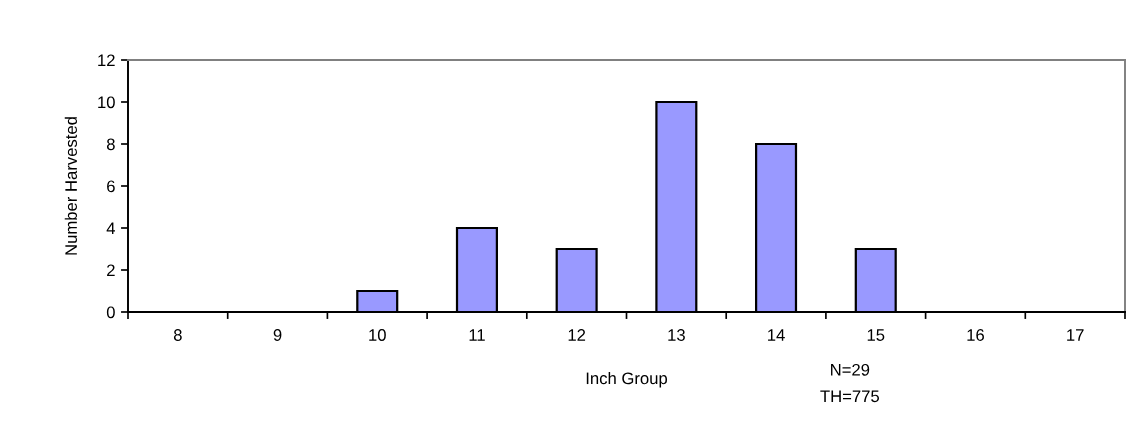 The image size is (1141, 434). I want to click on x-tick-label: 9, so click(277, 335).